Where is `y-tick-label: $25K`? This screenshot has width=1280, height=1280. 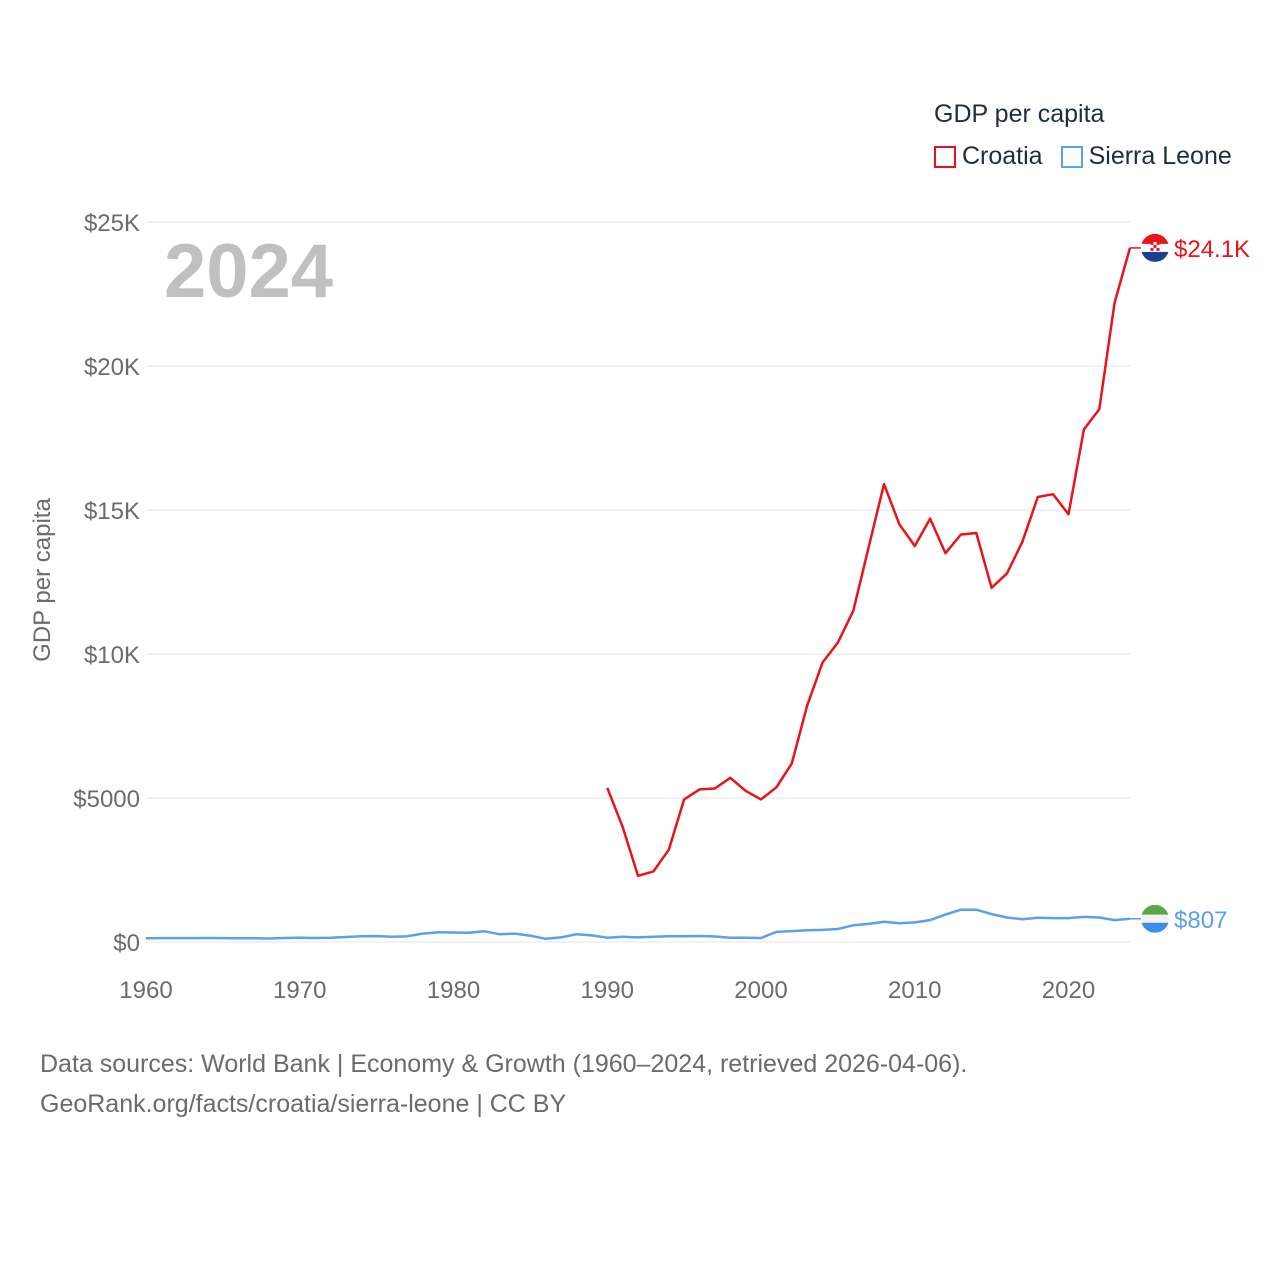 y-tick-label: $25K is located at coordinates (112, 223).